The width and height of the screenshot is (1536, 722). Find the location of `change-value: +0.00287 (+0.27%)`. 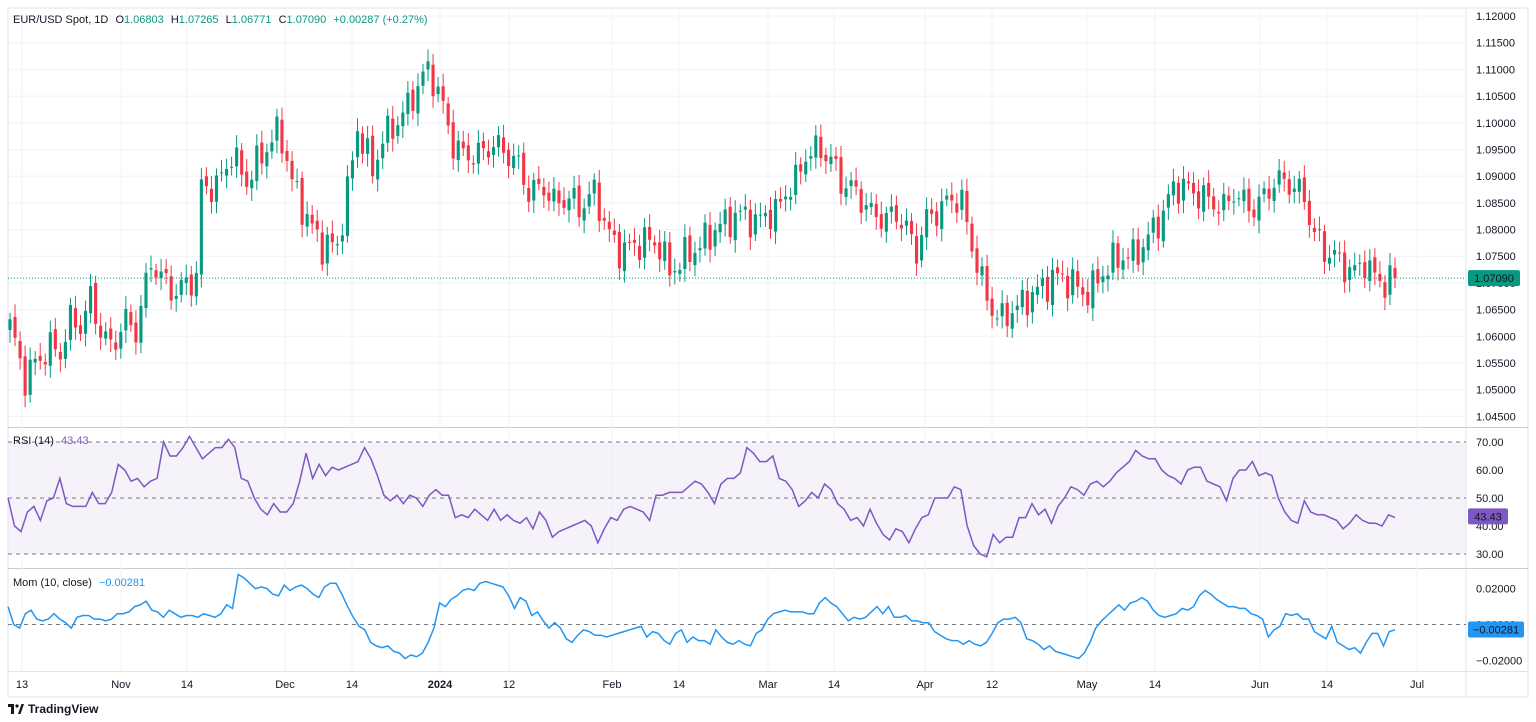

change-value: +0.00287 (+0.27%) is located at coordinates (380, 20).